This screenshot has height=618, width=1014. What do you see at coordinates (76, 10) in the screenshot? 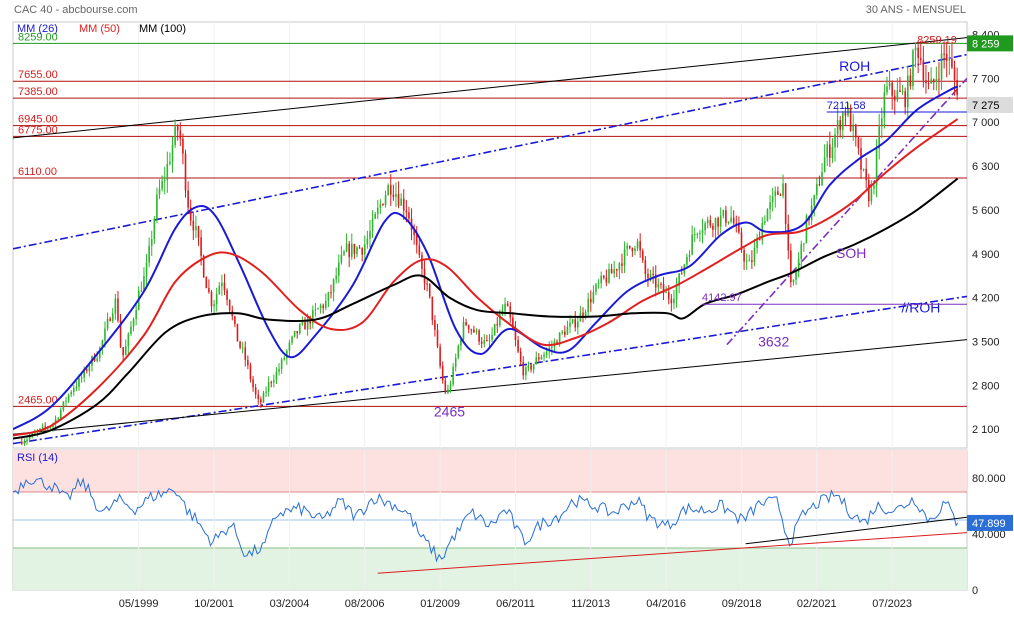
I see `instrument-title: CAC 40 - abcbourse.com` at bounding box center [76, 10].